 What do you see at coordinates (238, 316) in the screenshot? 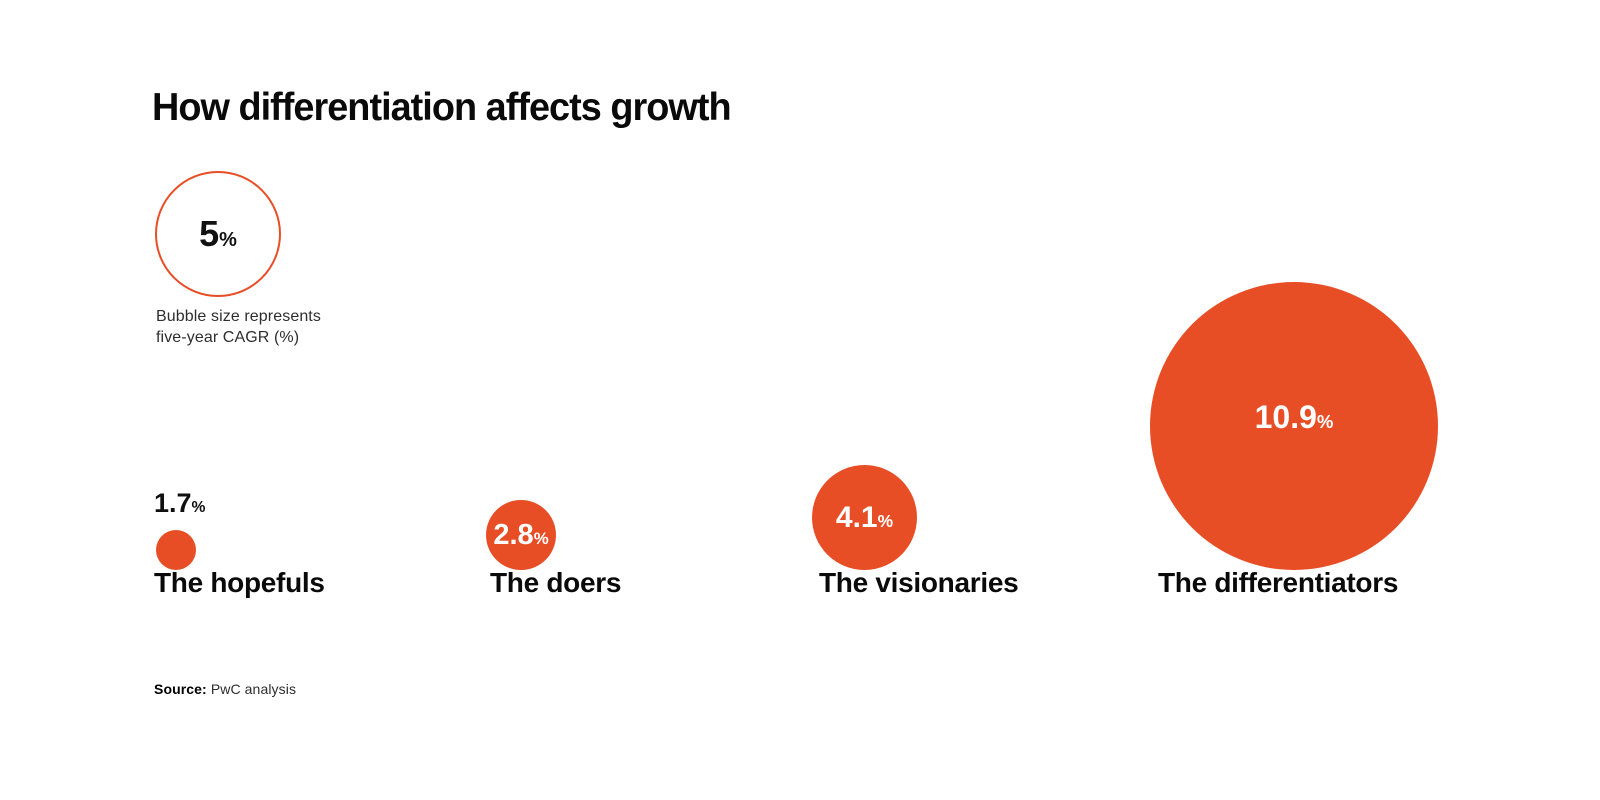
I see `legend-caption-line1: Bubble size represents` at bounding box center [238, 316].